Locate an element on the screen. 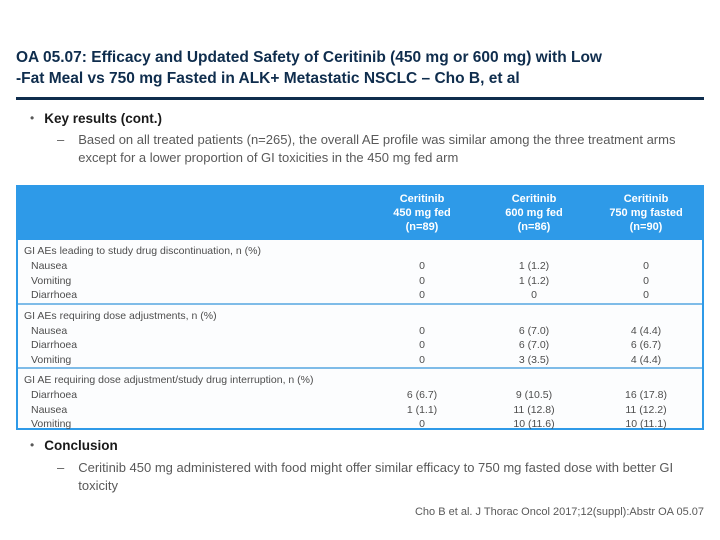 The height and width of the screenshot is (540, 720). table-group-header: GI AEs requiring dose adjustments, n (%) is located at coordinates (120, 315).